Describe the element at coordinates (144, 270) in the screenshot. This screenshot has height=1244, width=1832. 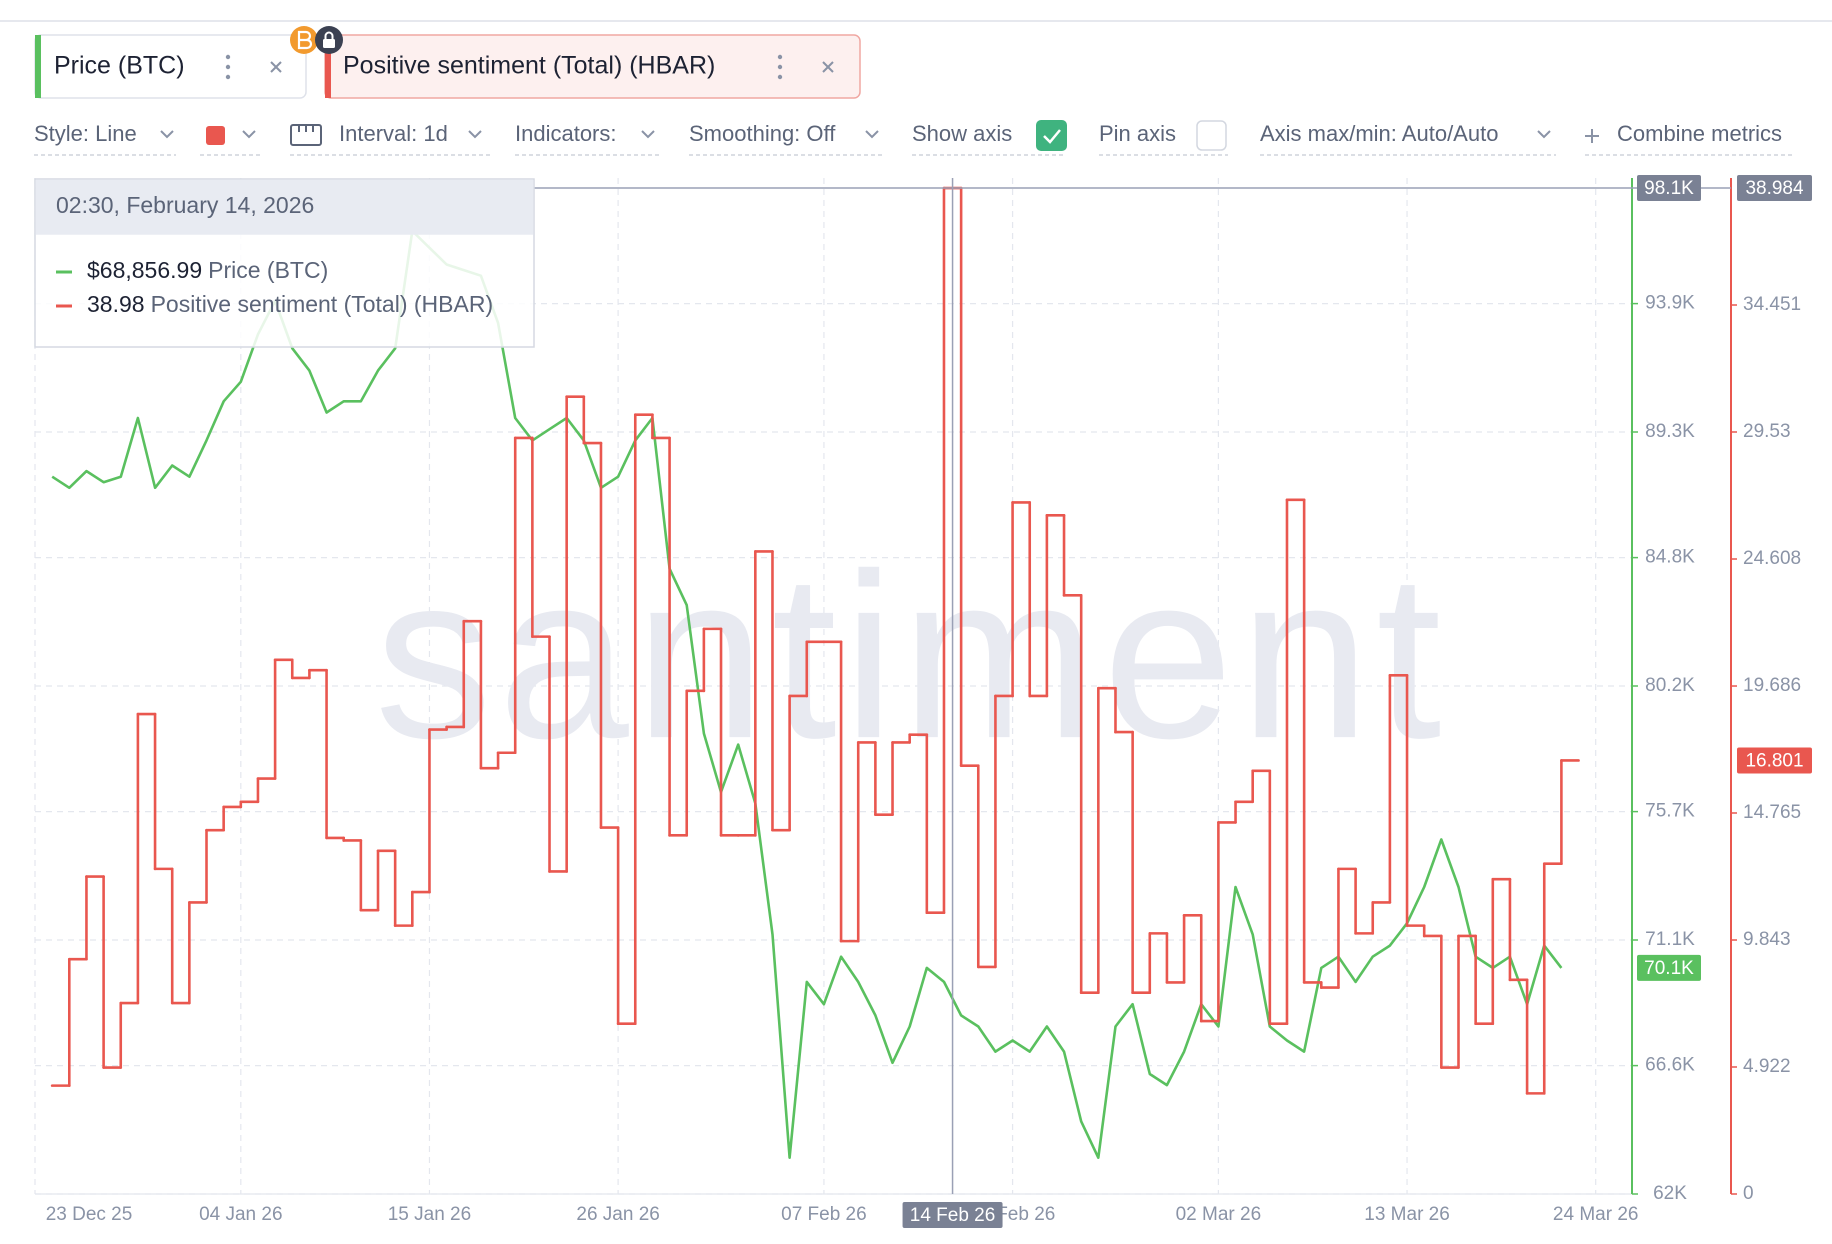
I see `tooltip-value: $68,856.99` at that location.